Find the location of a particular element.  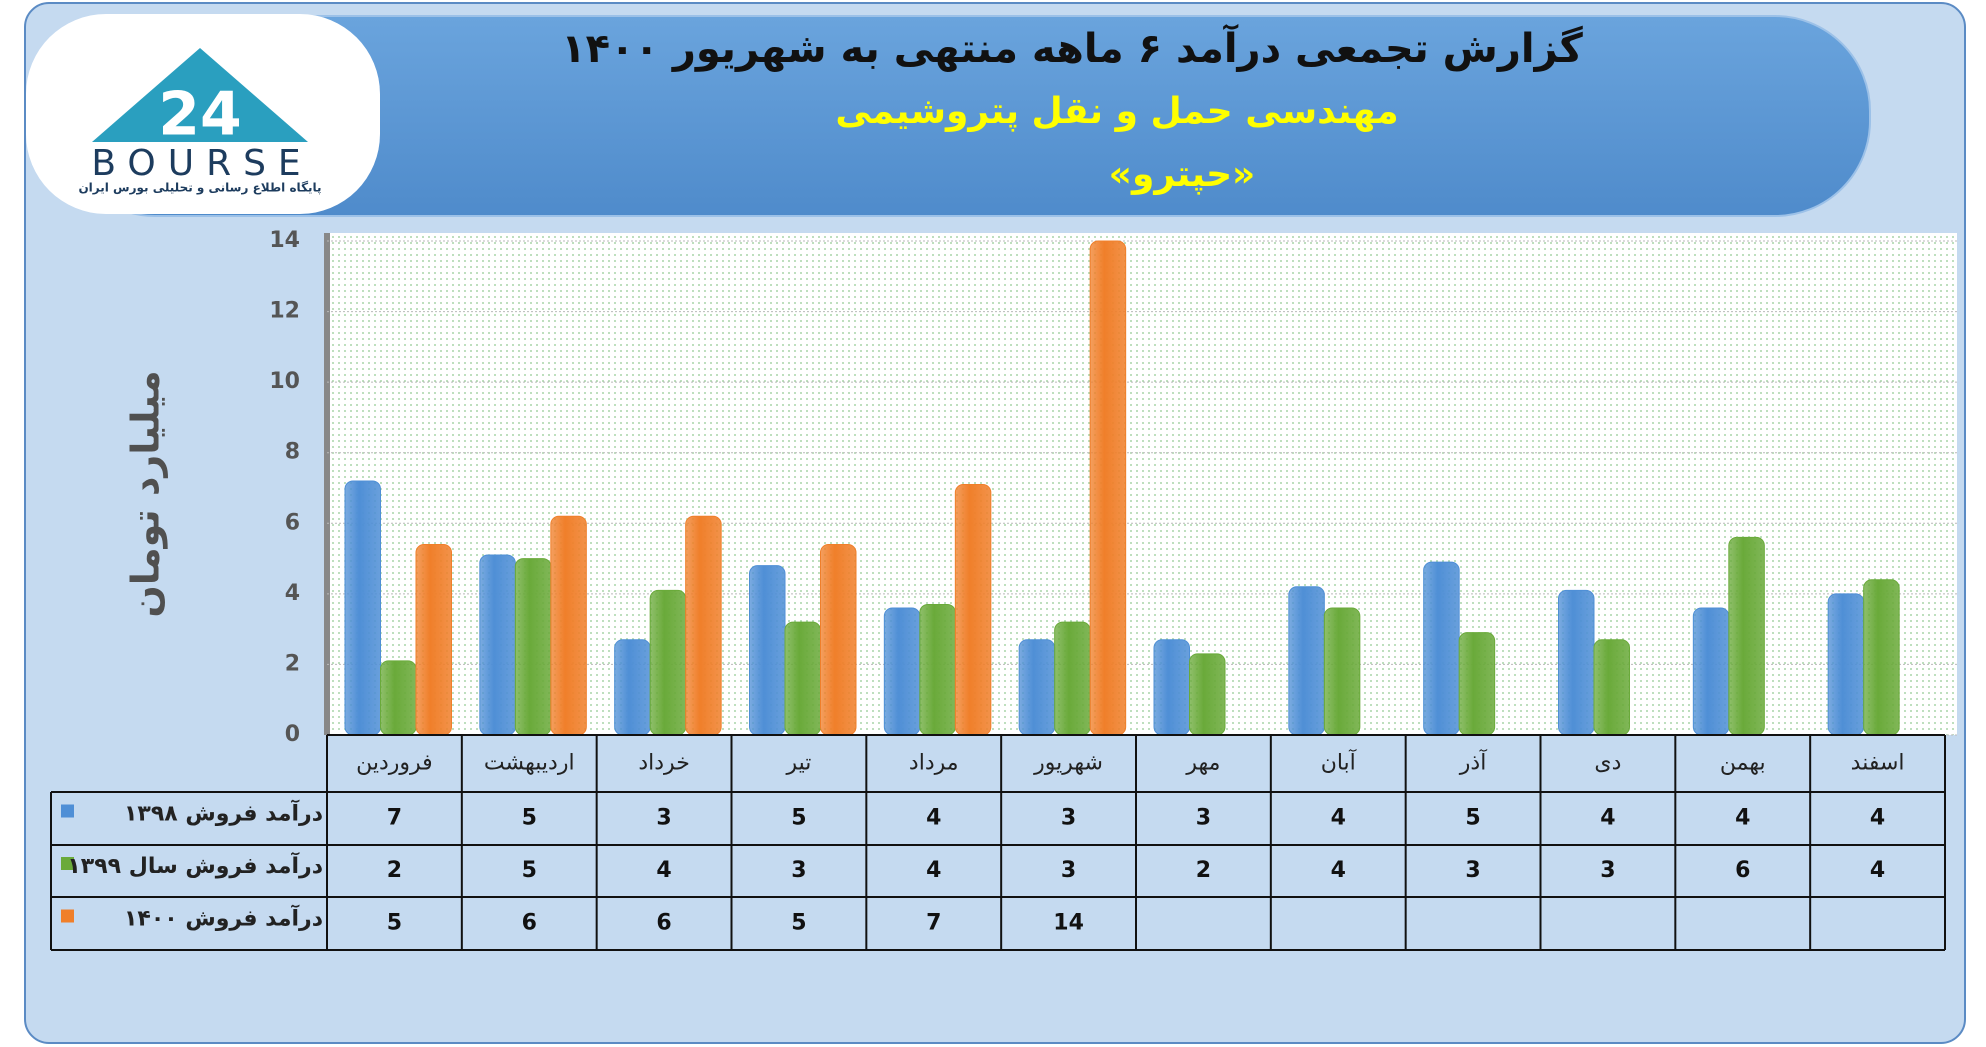

logo-triangle is located at coordinates (200, 95).